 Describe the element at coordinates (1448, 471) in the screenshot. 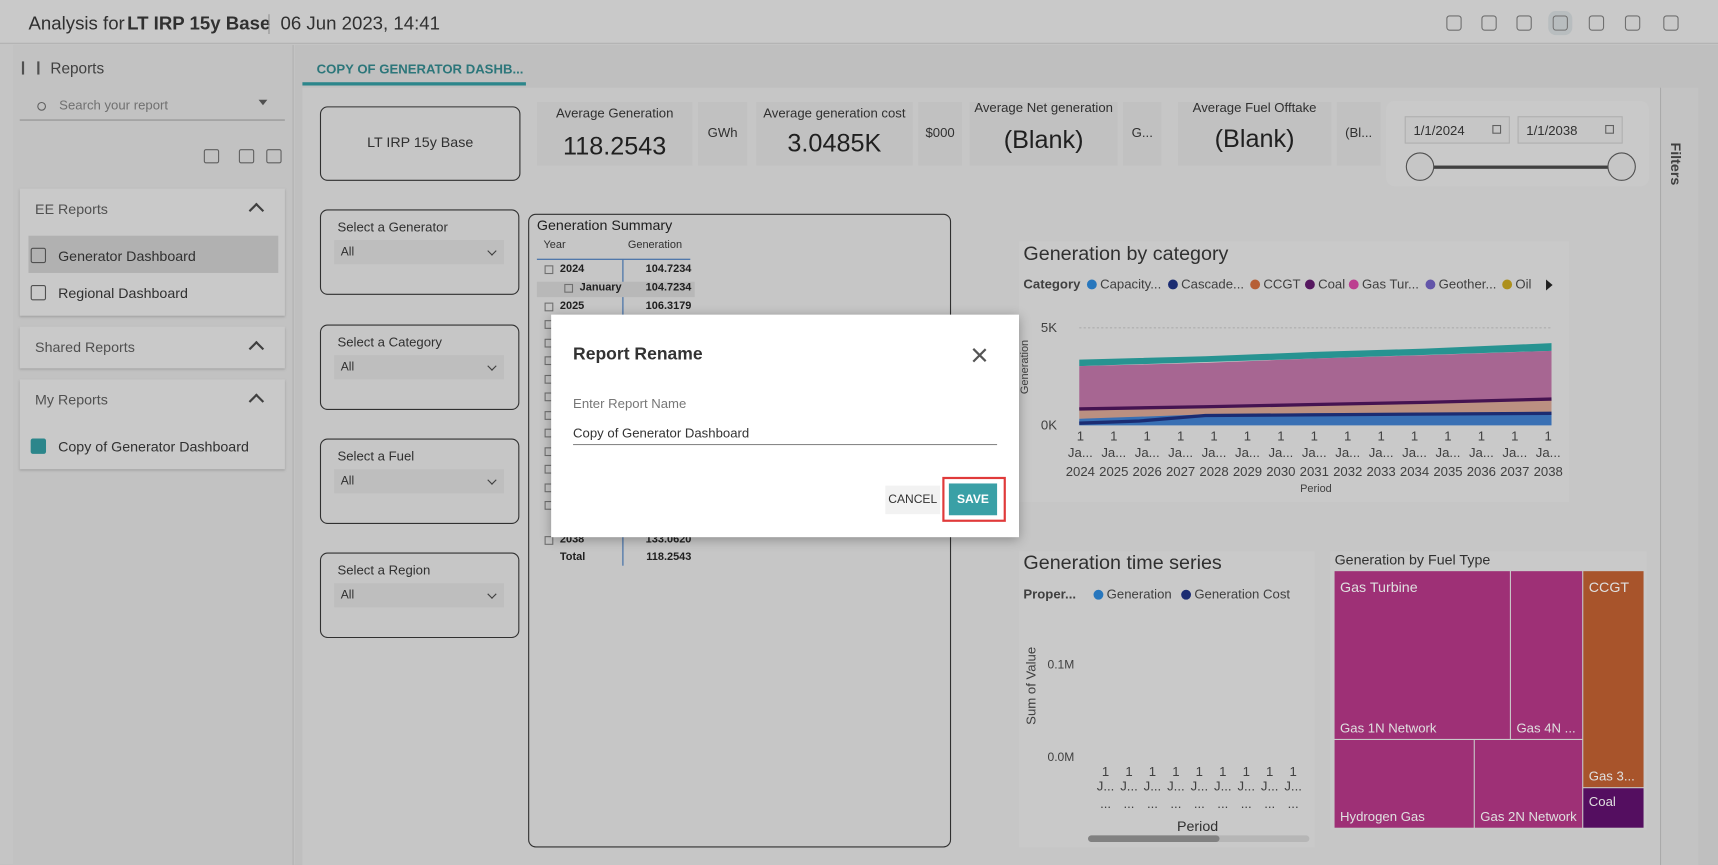

I see `x-tick-year: 2035` at that location.